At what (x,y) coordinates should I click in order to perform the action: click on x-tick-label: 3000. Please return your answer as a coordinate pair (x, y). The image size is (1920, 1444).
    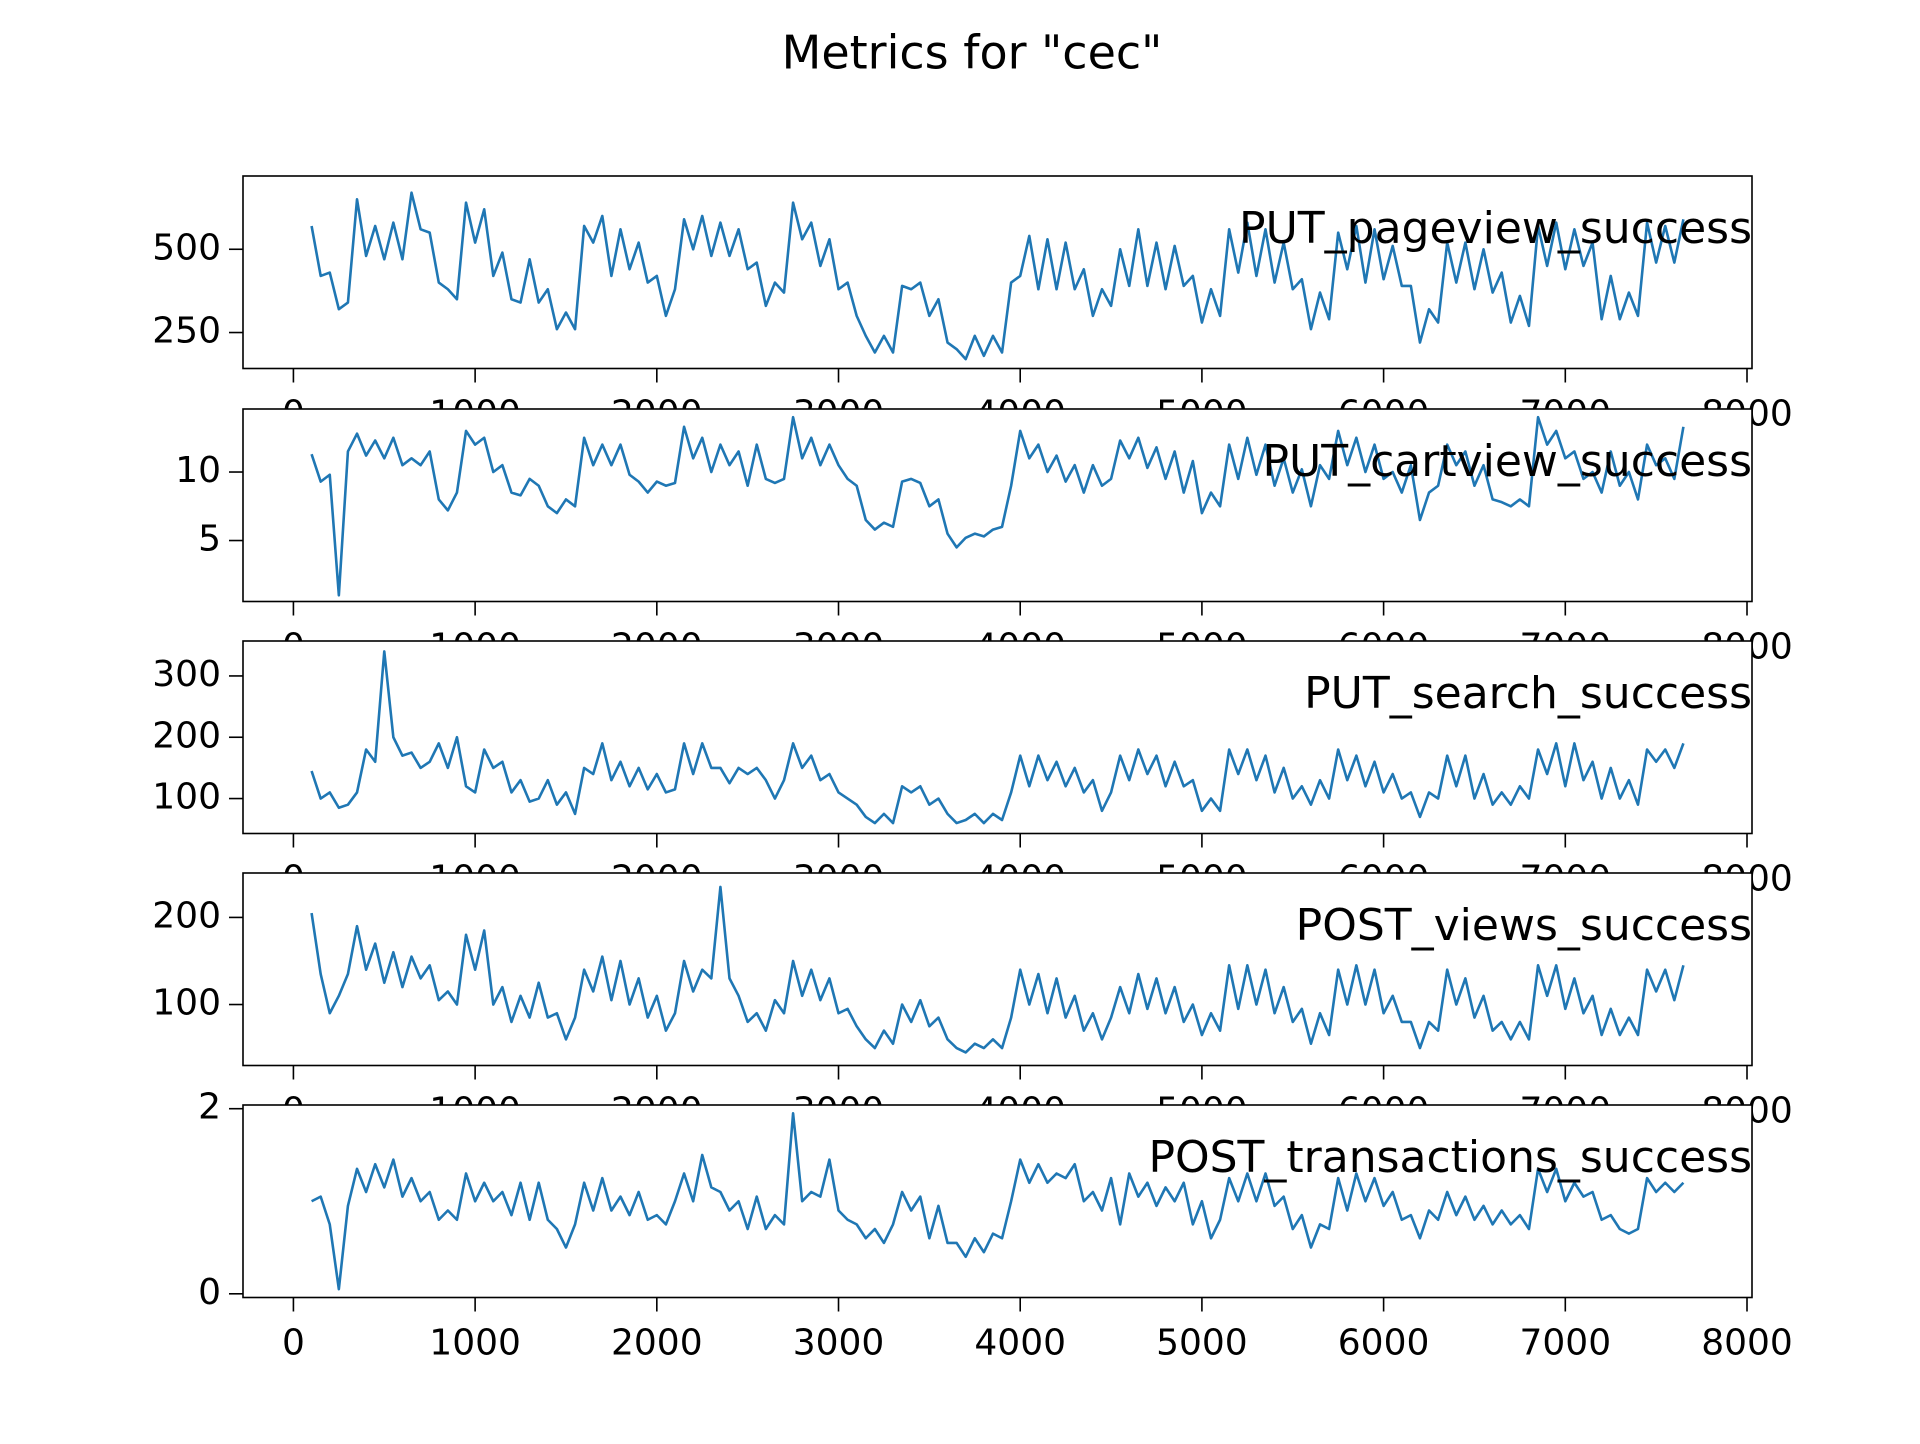
    Looking at the image, I should click on (839, 1343).